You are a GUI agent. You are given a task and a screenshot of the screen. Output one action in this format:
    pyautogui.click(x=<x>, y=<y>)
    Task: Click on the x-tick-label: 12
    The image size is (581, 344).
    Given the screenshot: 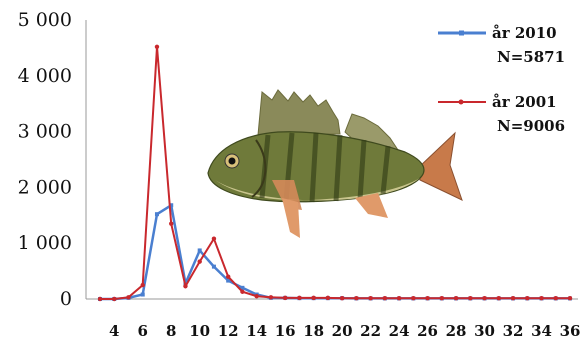 What is the action you would take?
    pyautogui.click(x=228, y=331)
    